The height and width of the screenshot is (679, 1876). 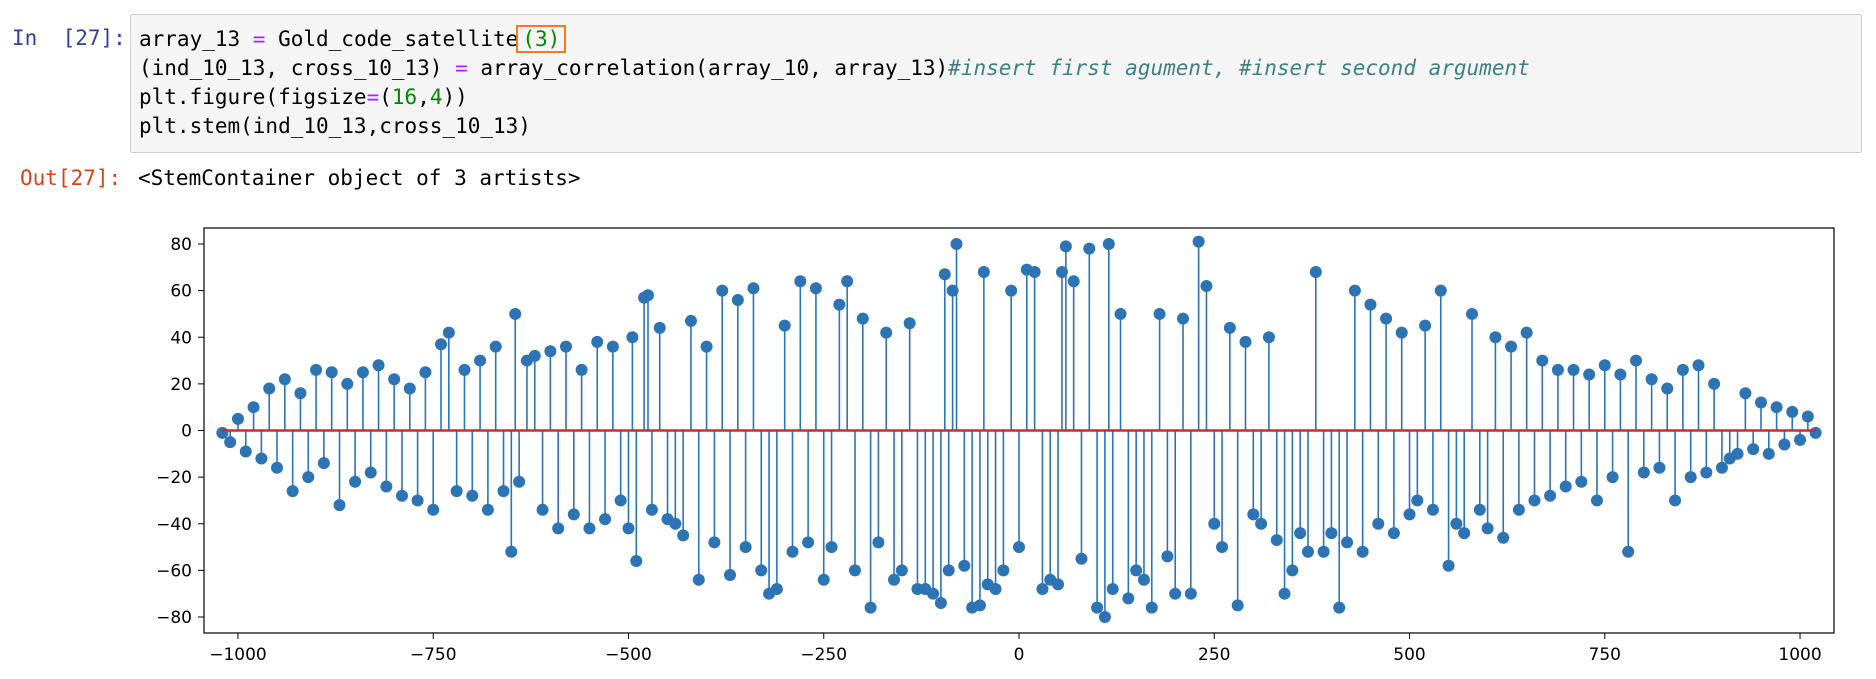 What do you see at coordinates (69, 38) in the screenshot?
I see `input-prompt: In [27]:` at bounding box center [69, 38].